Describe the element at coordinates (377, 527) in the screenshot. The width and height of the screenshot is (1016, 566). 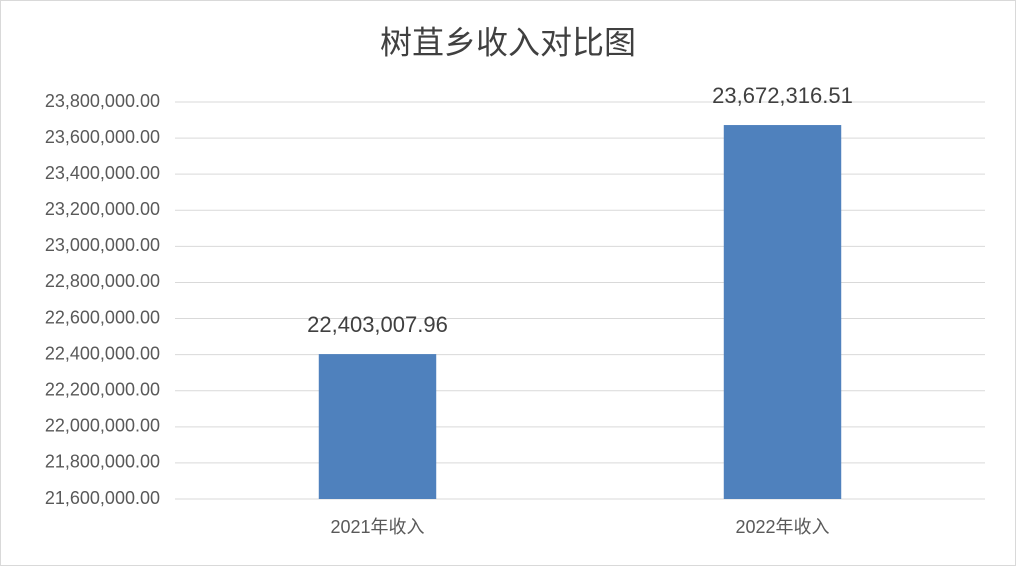
I see `x-tick-label: 2021年收入` at that location.